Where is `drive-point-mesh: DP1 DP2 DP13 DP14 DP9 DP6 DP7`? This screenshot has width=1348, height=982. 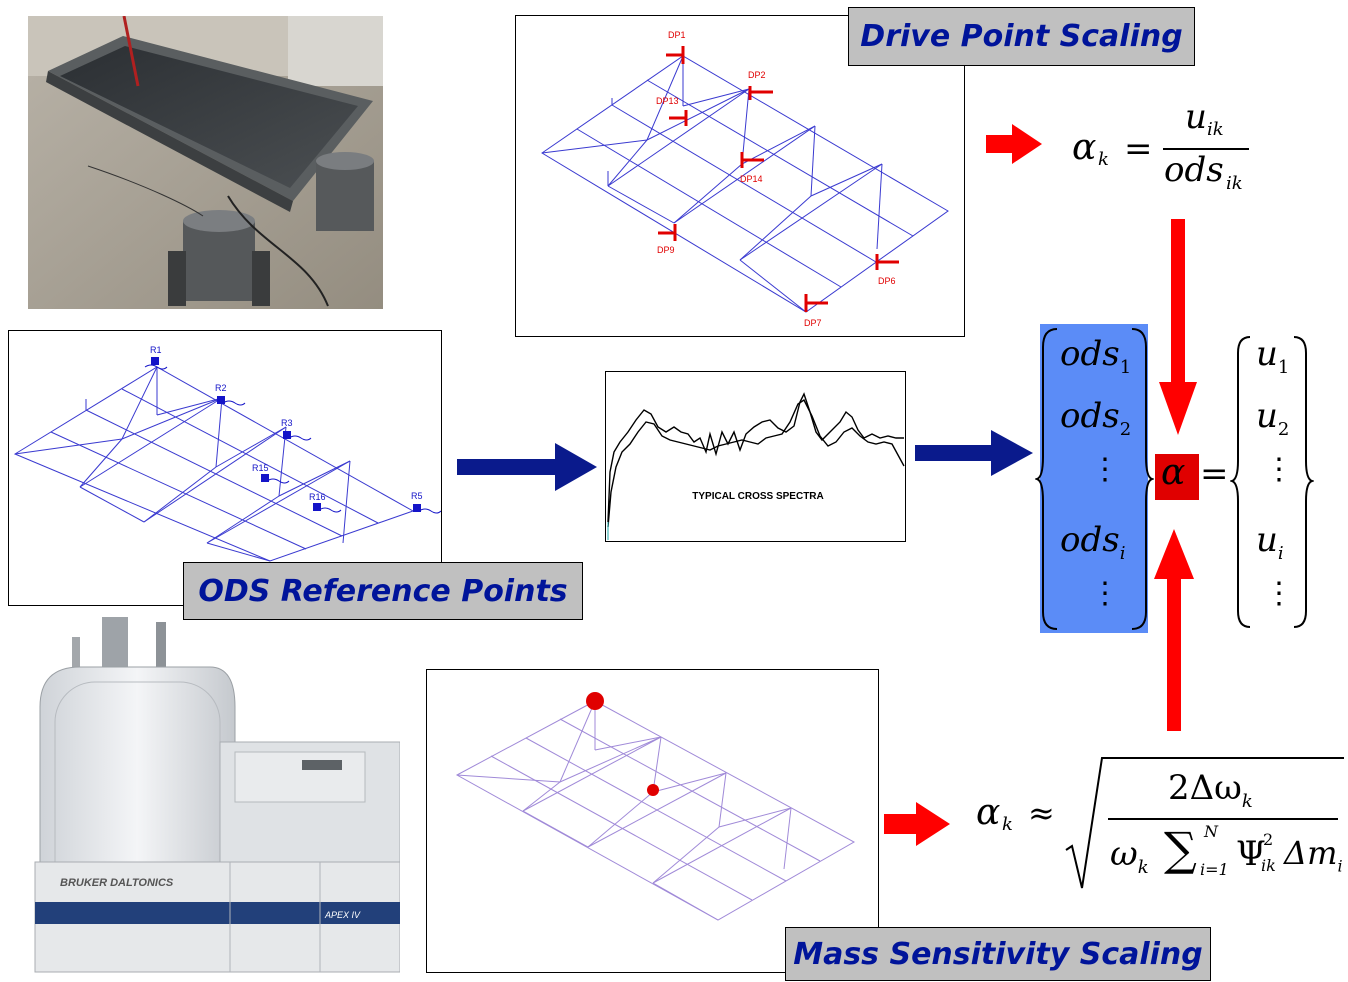
drive-point-mesh: DP1 DP2 DP13 DP14 DP9 DP6 DP7 is located at coordinates (745, 179).